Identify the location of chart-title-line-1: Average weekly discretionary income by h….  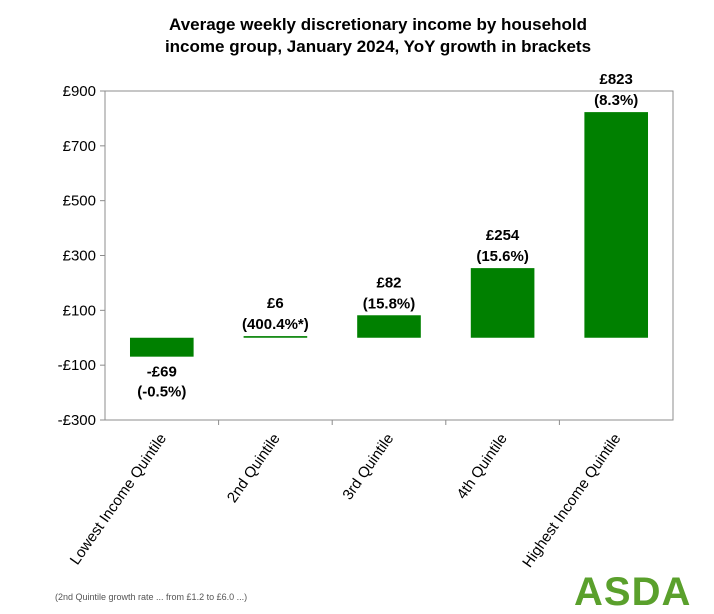
(378, 24).